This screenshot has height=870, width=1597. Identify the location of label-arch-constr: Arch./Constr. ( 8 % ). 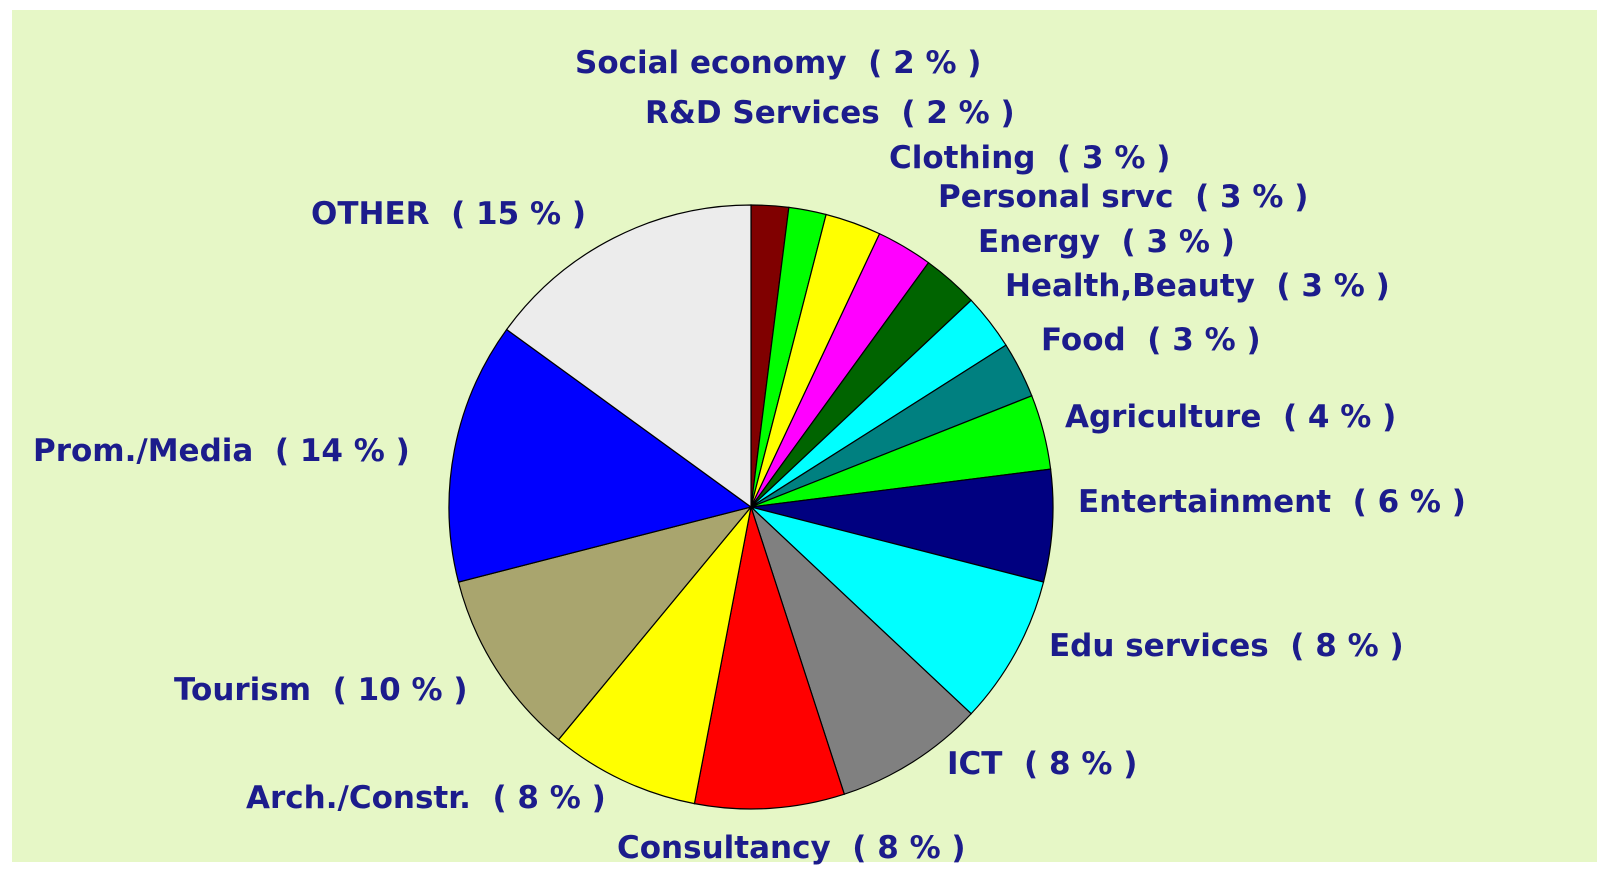
(426, 798).